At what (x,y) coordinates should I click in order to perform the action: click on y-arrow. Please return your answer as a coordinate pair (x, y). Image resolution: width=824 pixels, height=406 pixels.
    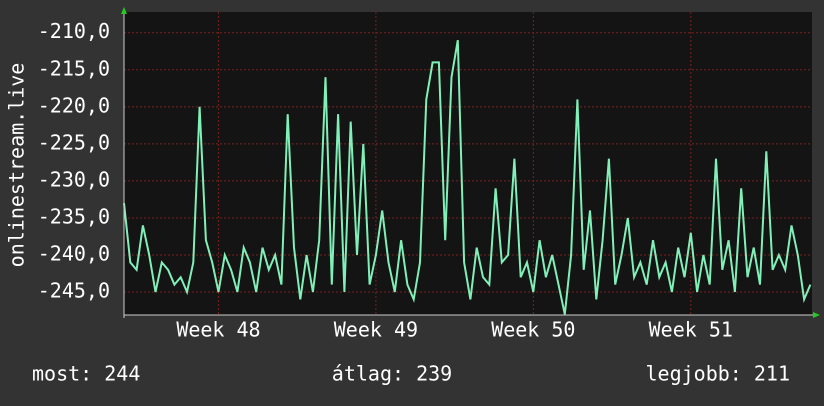
    Looking at the image, I should click on (124, 10).